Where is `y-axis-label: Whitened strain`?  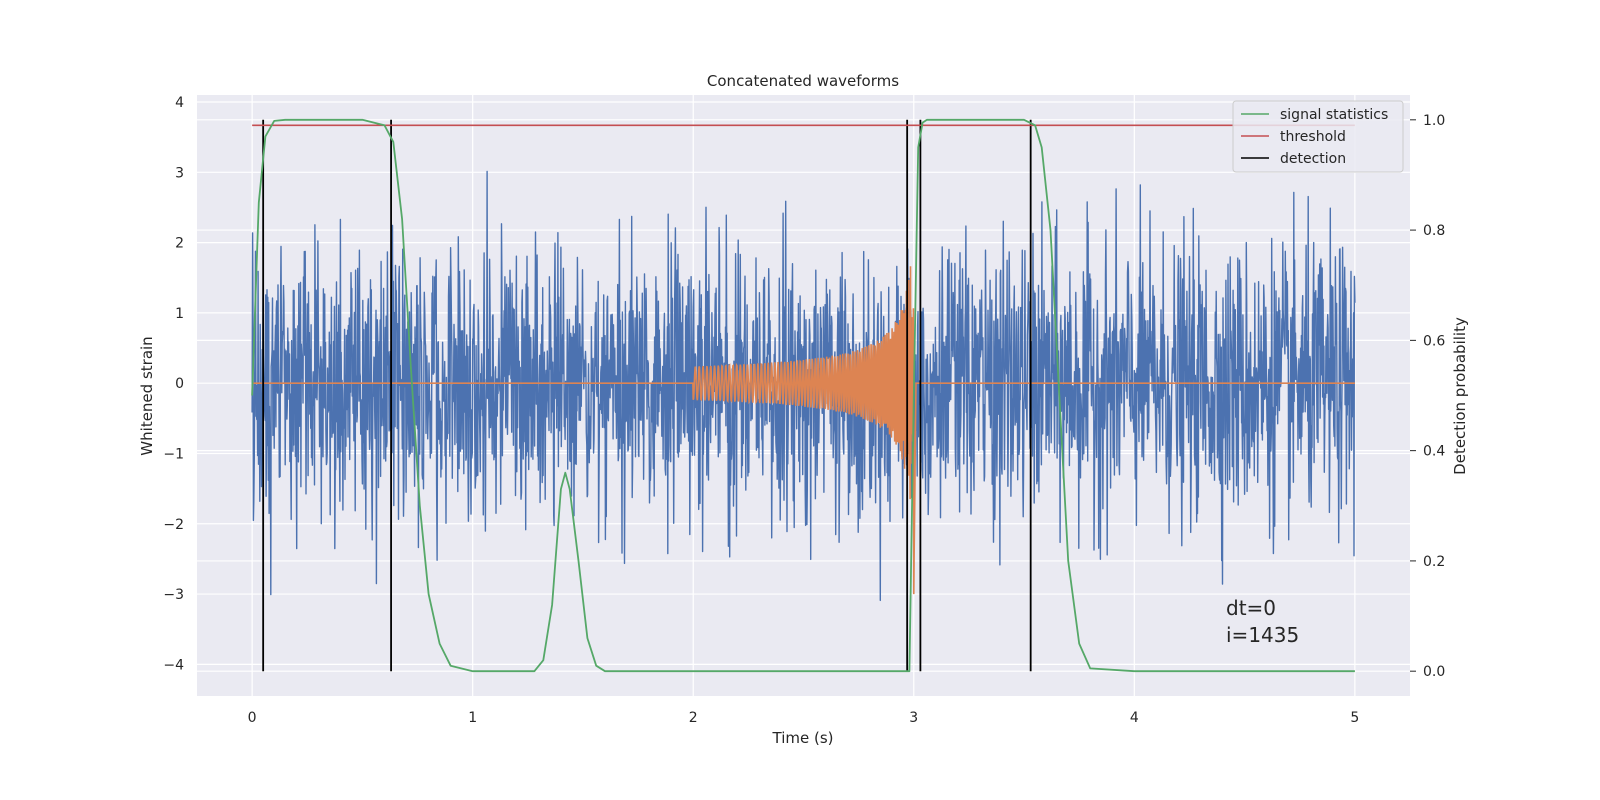 y-axis-label: Whitened strain is located at coordinates (147, 395).